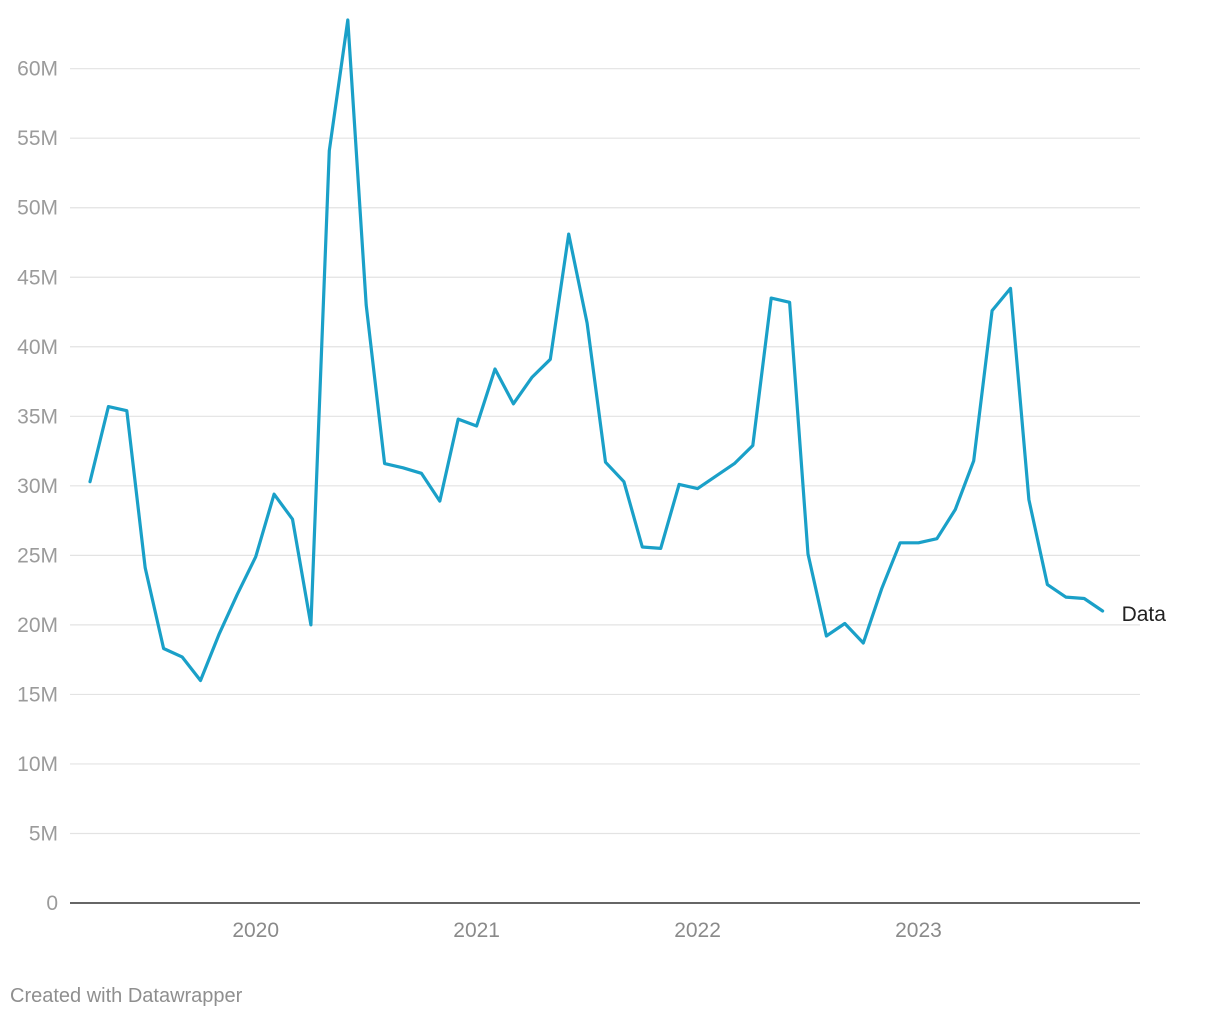 The width and height of the screenshot is (1220, 1020). Describe the element at coordinates (918, 930) in the screenshot. I see `x-tick-label: 2023` at that location.